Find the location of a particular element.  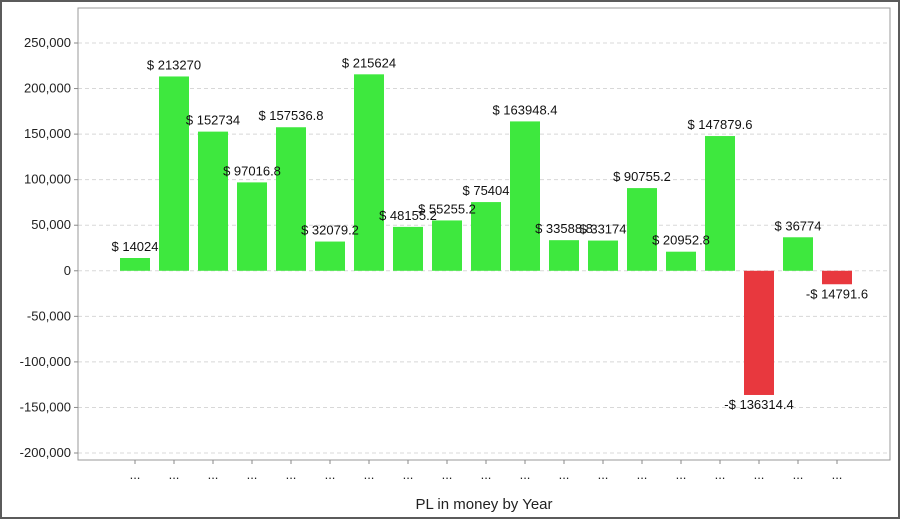

y-tick-label: 100,000 is located at coordinates (47, 179).